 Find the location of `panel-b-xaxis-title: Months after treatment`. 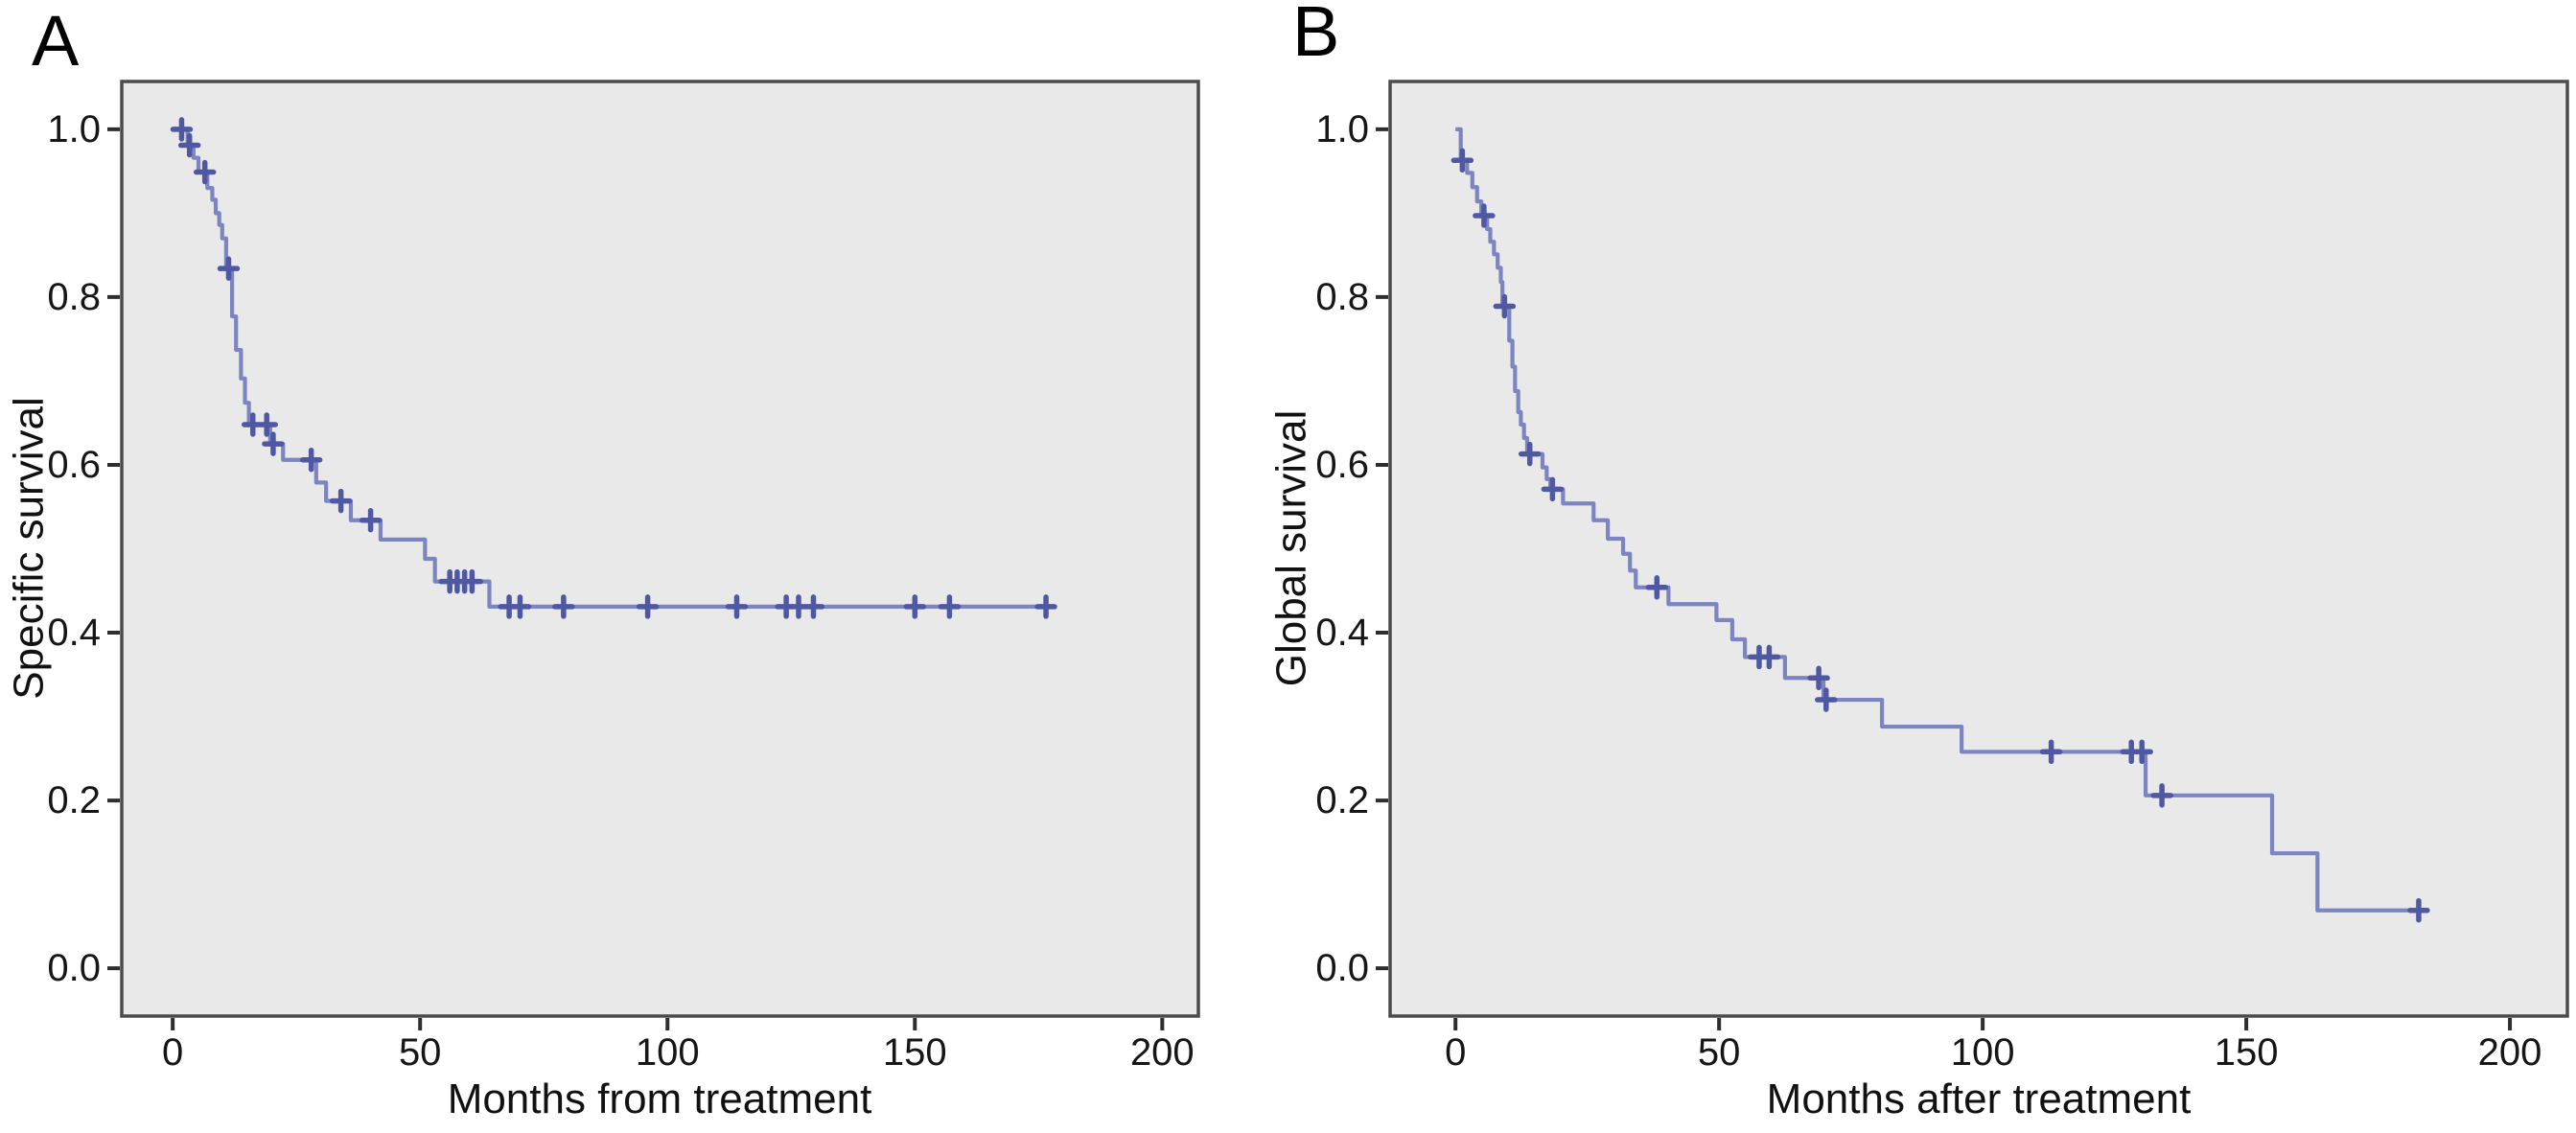

panel-b-xaxis-title: Months after treatment is located at coordinates (1979, 1098).